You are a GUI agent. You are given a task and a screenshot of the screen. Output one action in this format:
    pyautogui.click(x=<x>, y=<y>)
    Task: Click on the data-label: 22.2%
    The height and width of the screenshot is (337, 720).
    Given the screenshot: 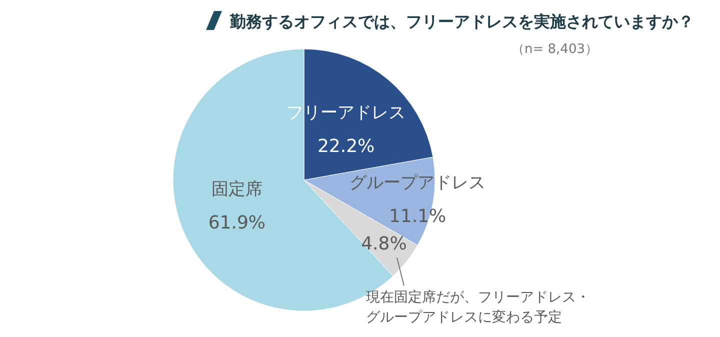 What is the action you would take?
    pyautogui.click(x=346, y=146)
    